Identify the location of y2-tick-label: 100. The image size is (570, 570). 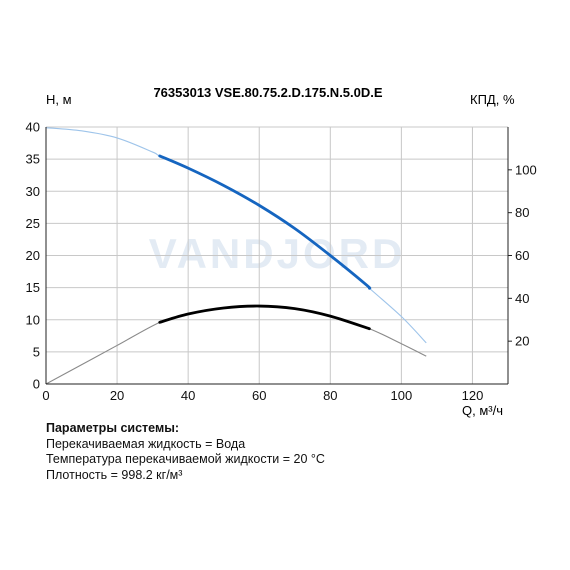
(526, 169).